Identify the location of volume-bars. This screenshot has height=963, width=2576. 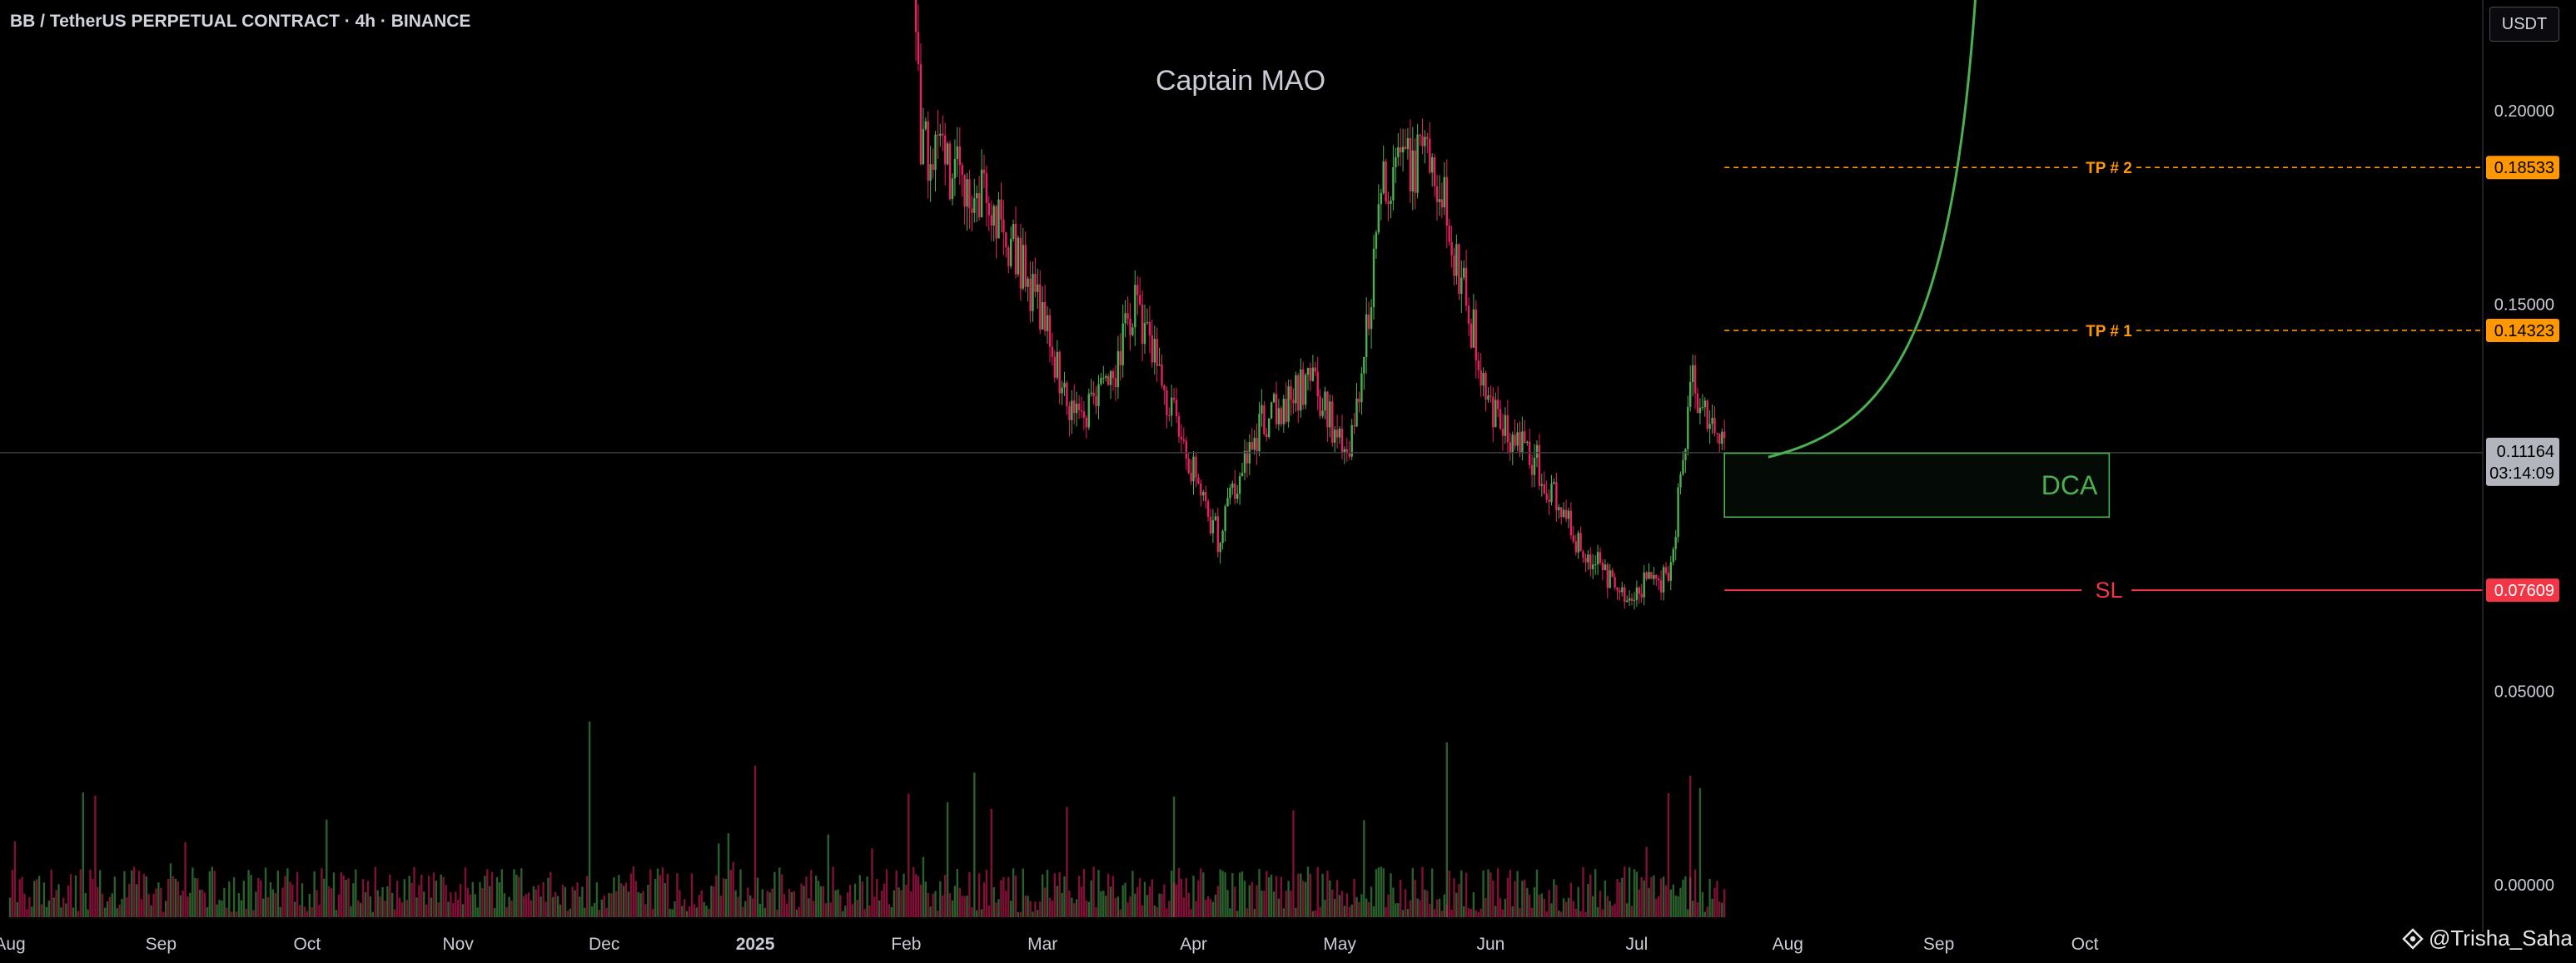
(867, 819).